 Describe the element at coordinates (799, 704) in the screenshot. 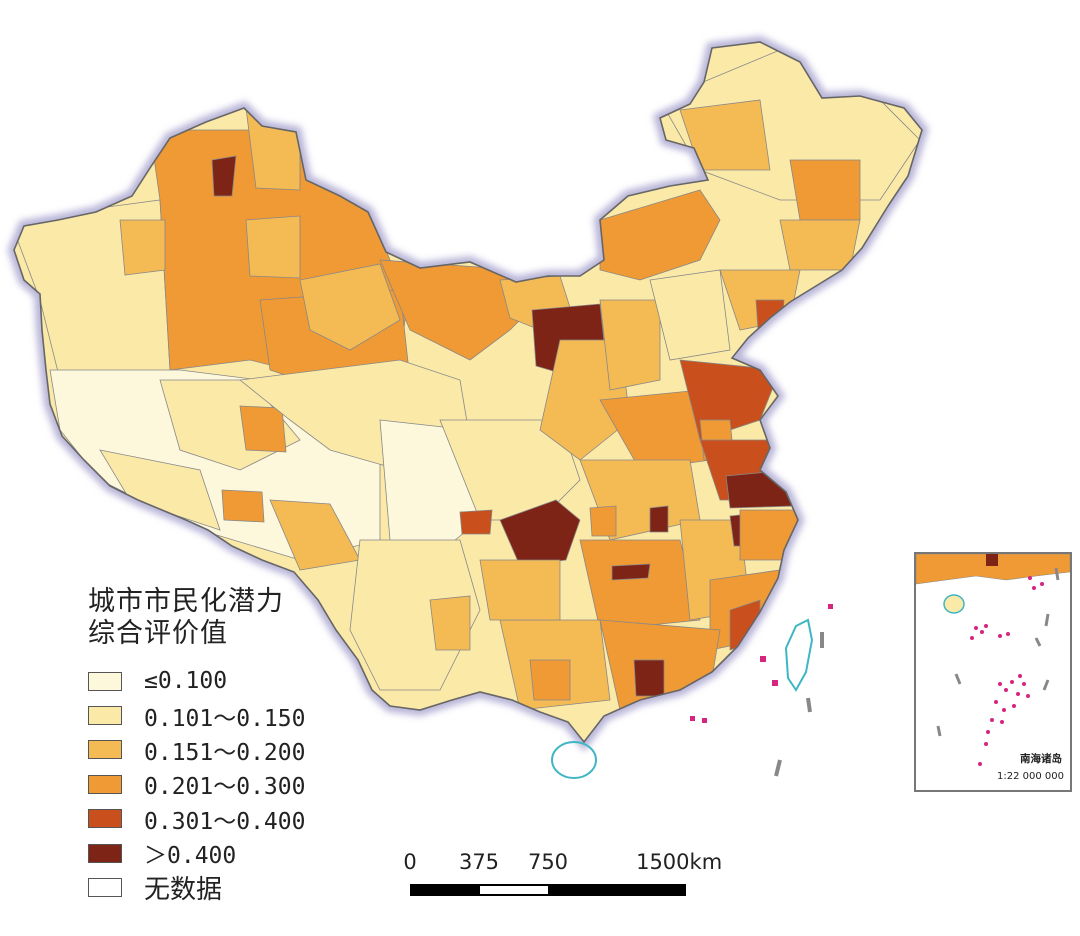

I see `maritime-boundary-marks` at that location.